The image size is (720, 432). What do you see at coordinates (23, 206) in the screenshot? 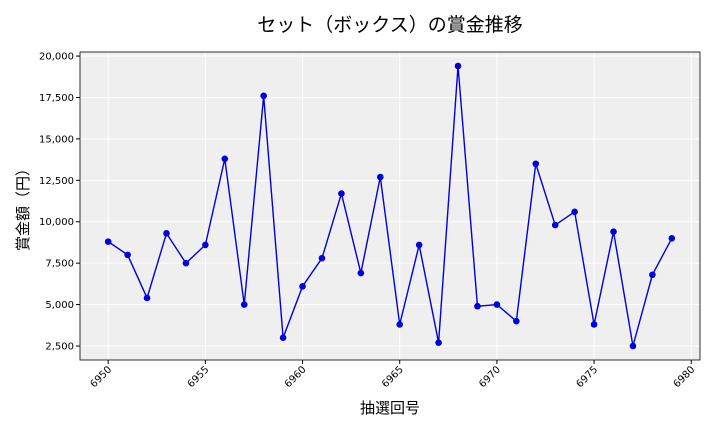
I see `y-axis-label: 賞金額（円）` at bounding box center [23, 206].